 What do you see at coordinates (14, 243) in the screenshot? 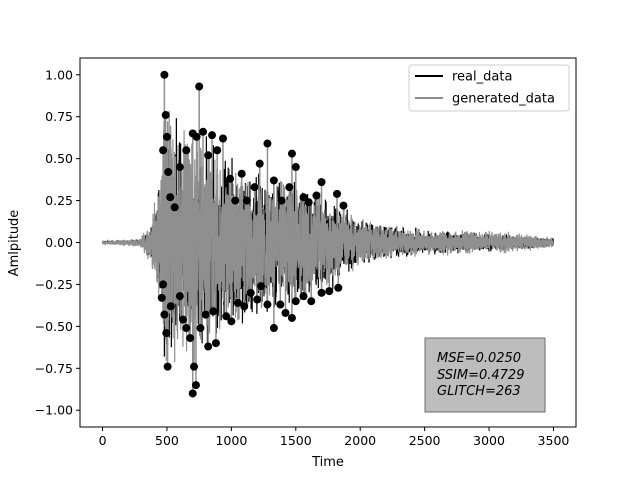
I see `y-axis-label: Amlpitude` at bounding box center [14, 243].